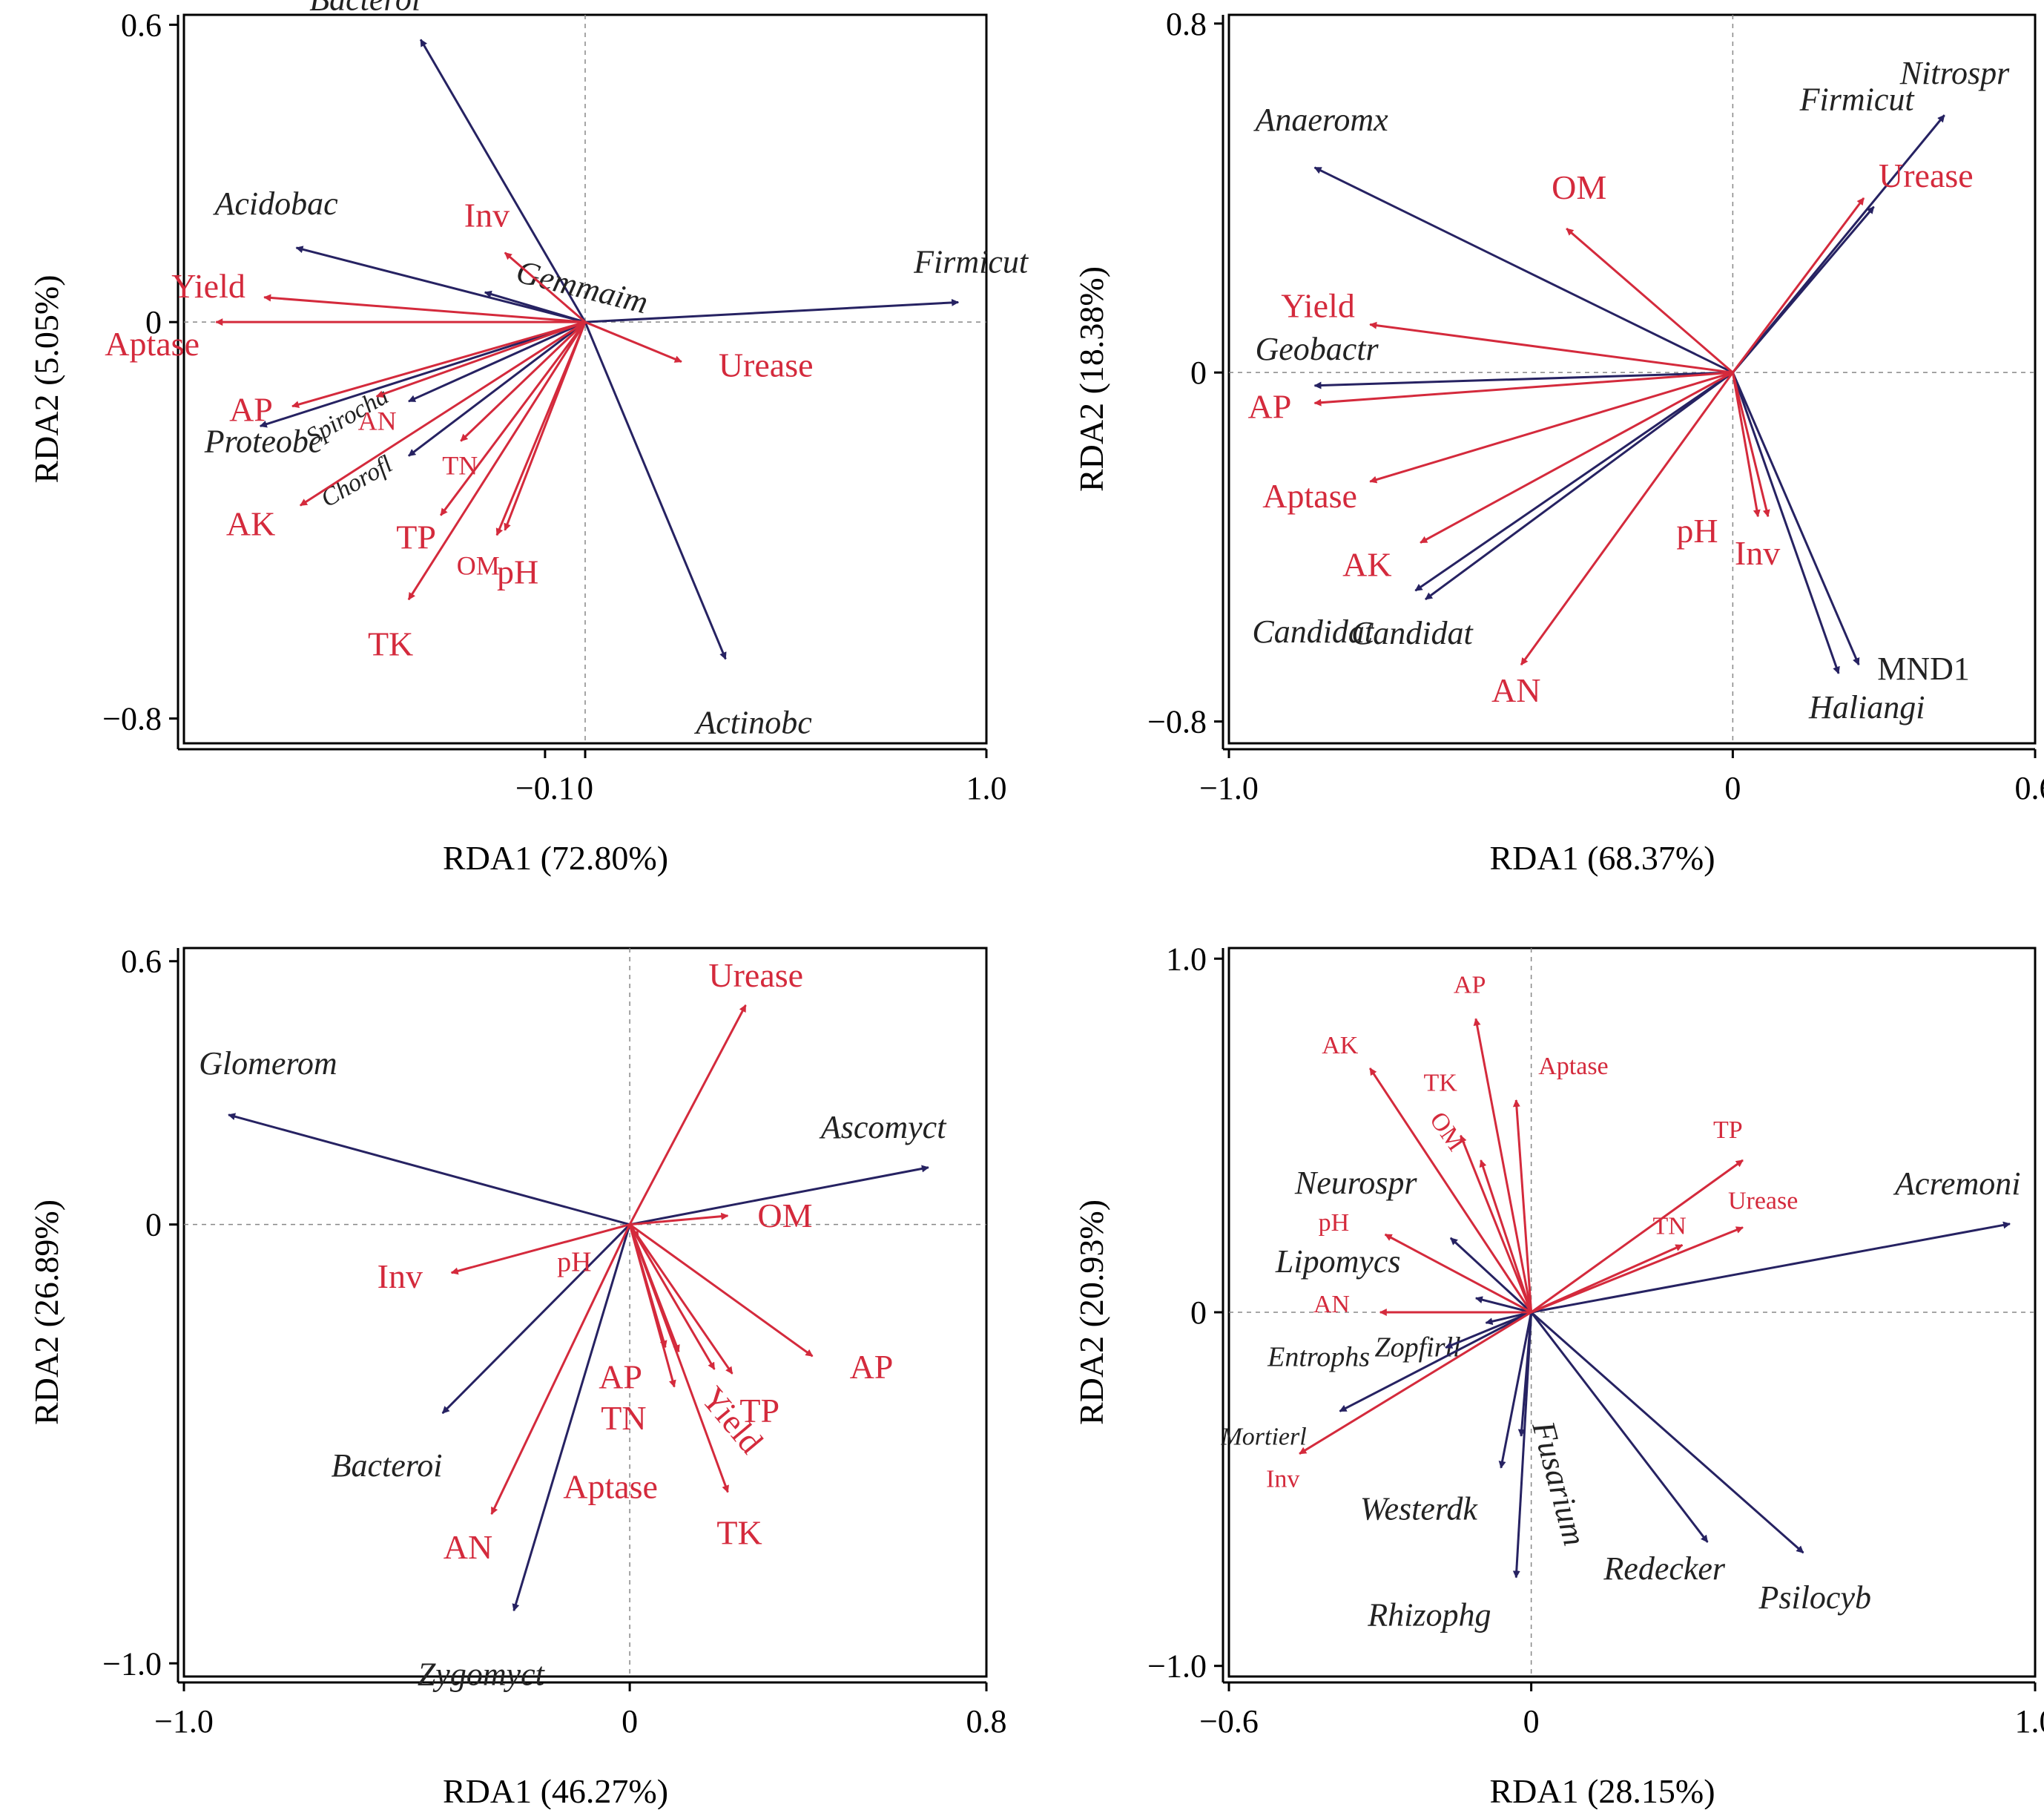 The image size is (2044, 1813). I want to click on species-label: Candidat, so click(1413, 633).